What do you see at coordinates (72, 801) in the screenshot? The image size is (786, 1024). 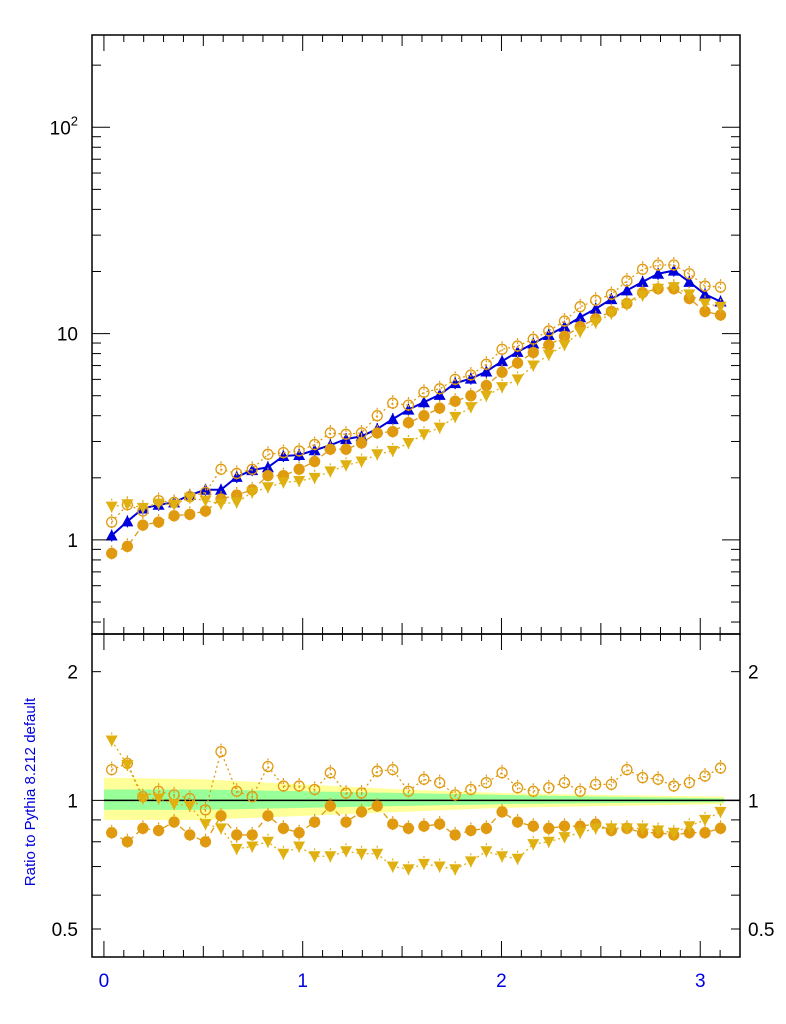 I see `y-tick-label-left: 1` at bounding box center [72, 801].